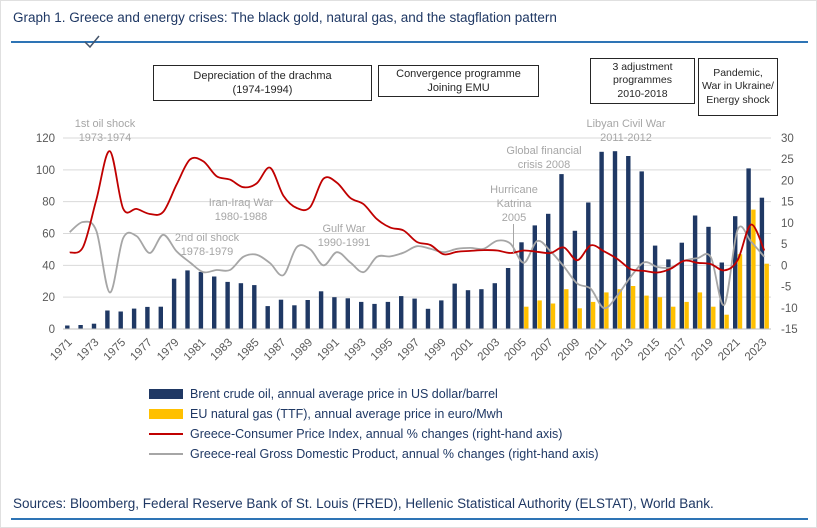  Describe the element at coordinates (382, 350) in the screenshot. I see `x-axis-tick: 1995` at that location.